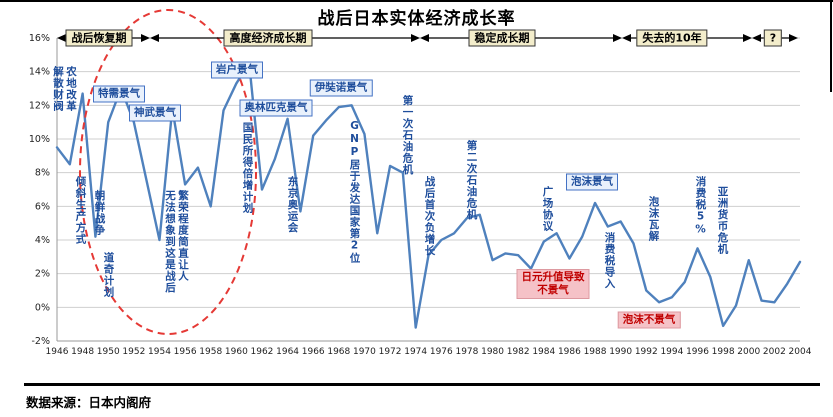  I want to click on data-source-text: 数据来源：日本内阁府, so click(89, 402).